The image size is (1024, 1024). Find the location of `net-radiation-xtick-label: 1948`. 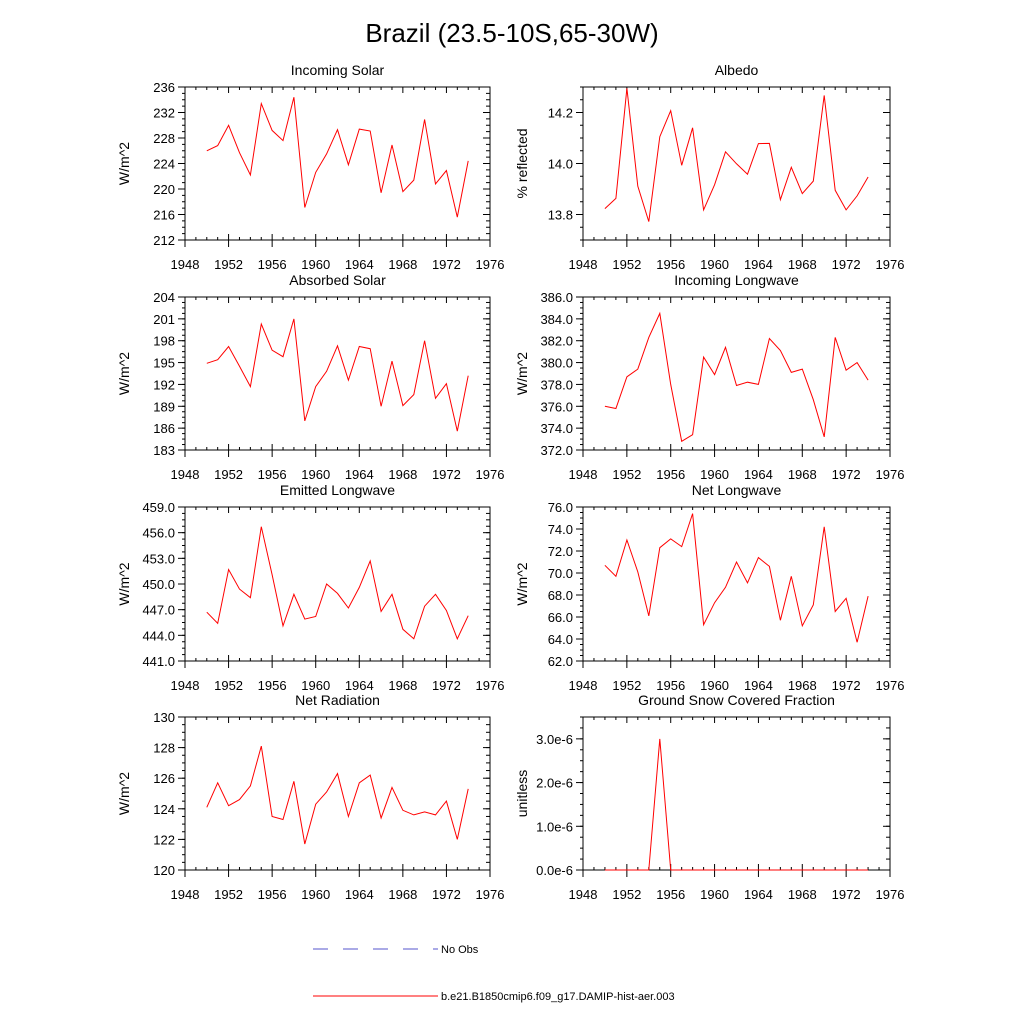

net-radiation-xtick-label: 1948 is located at coordinates (185, 894).